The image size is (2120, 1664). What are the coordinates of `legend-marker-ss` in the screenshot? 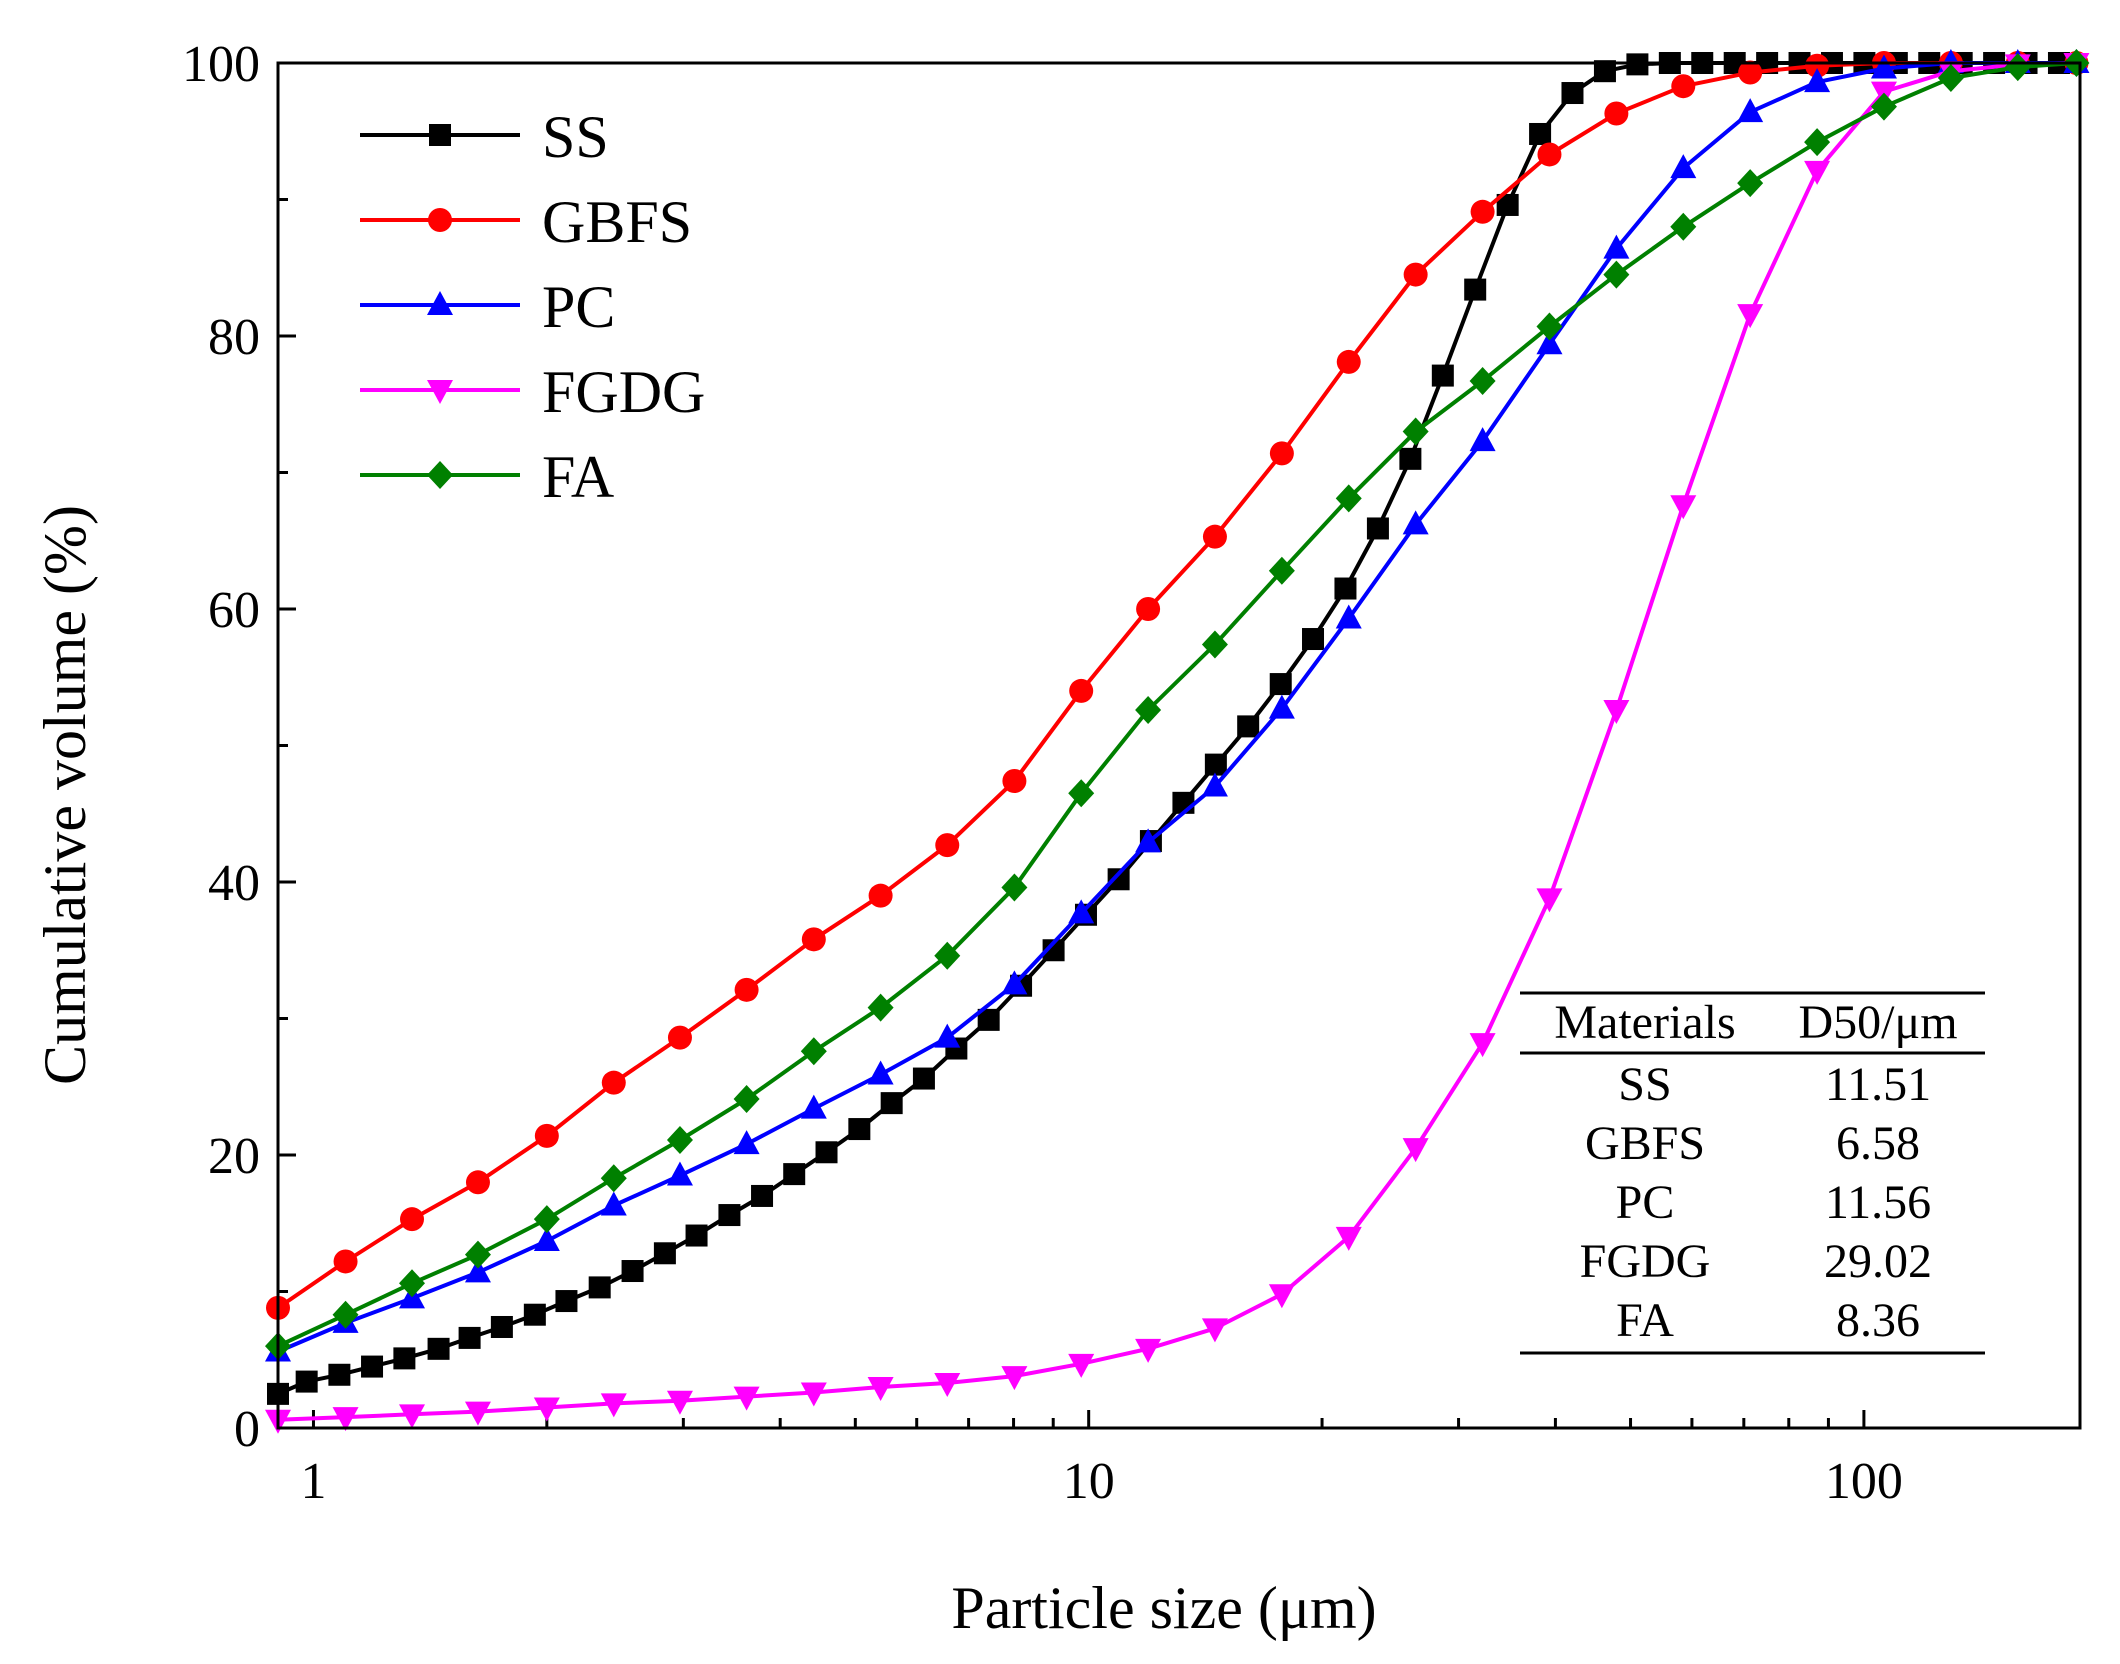 It's located at (440, 135).